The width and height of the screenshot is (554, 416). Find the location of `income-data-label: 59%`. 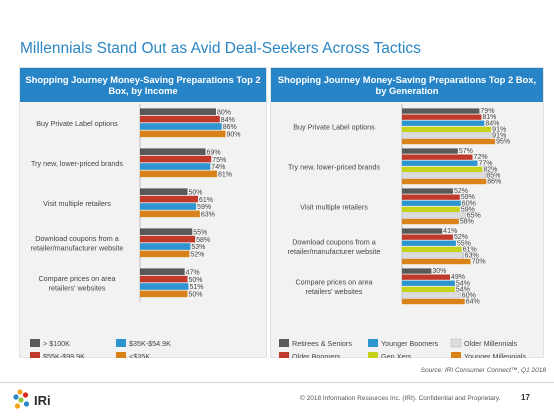

income-data-label: 59% is located at coordinates (204, 207).